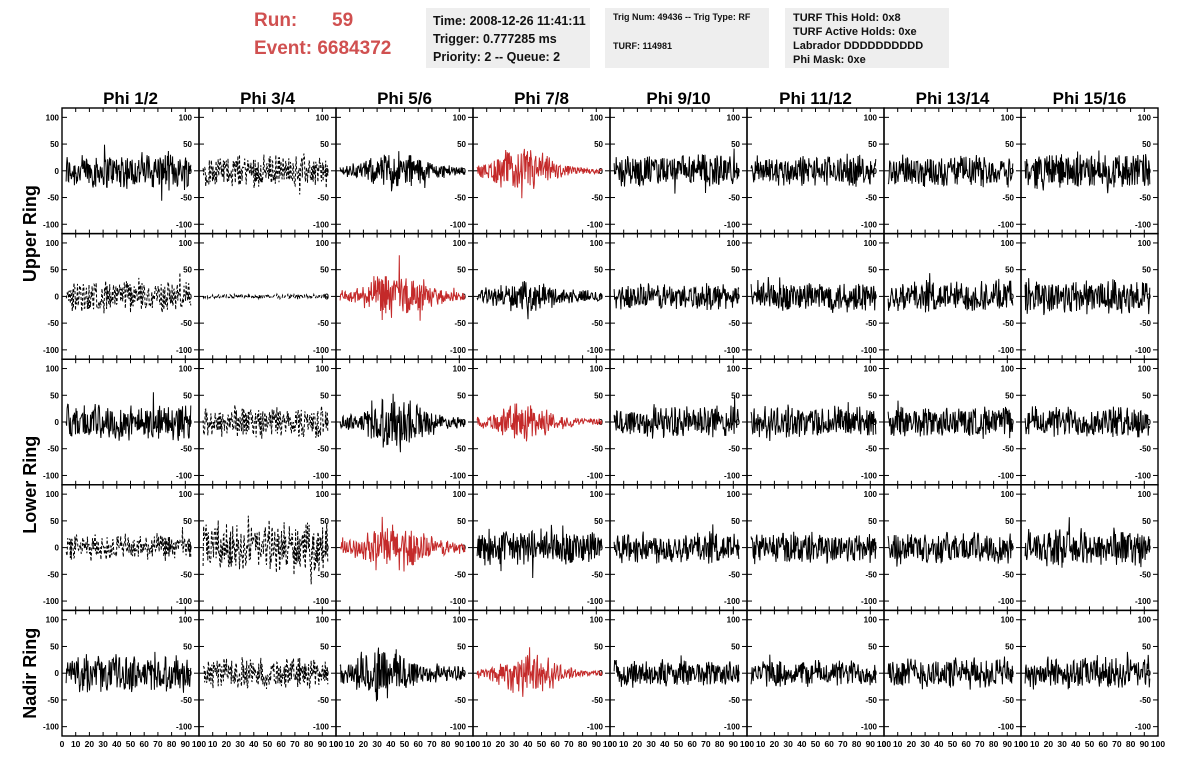 The image size is (1196, 772). What do you see at coordinates (858, 46) in the screenshot?
I see `labrador-text: Labrador DDDDDDDDDD` at bounding box center [858, 46].